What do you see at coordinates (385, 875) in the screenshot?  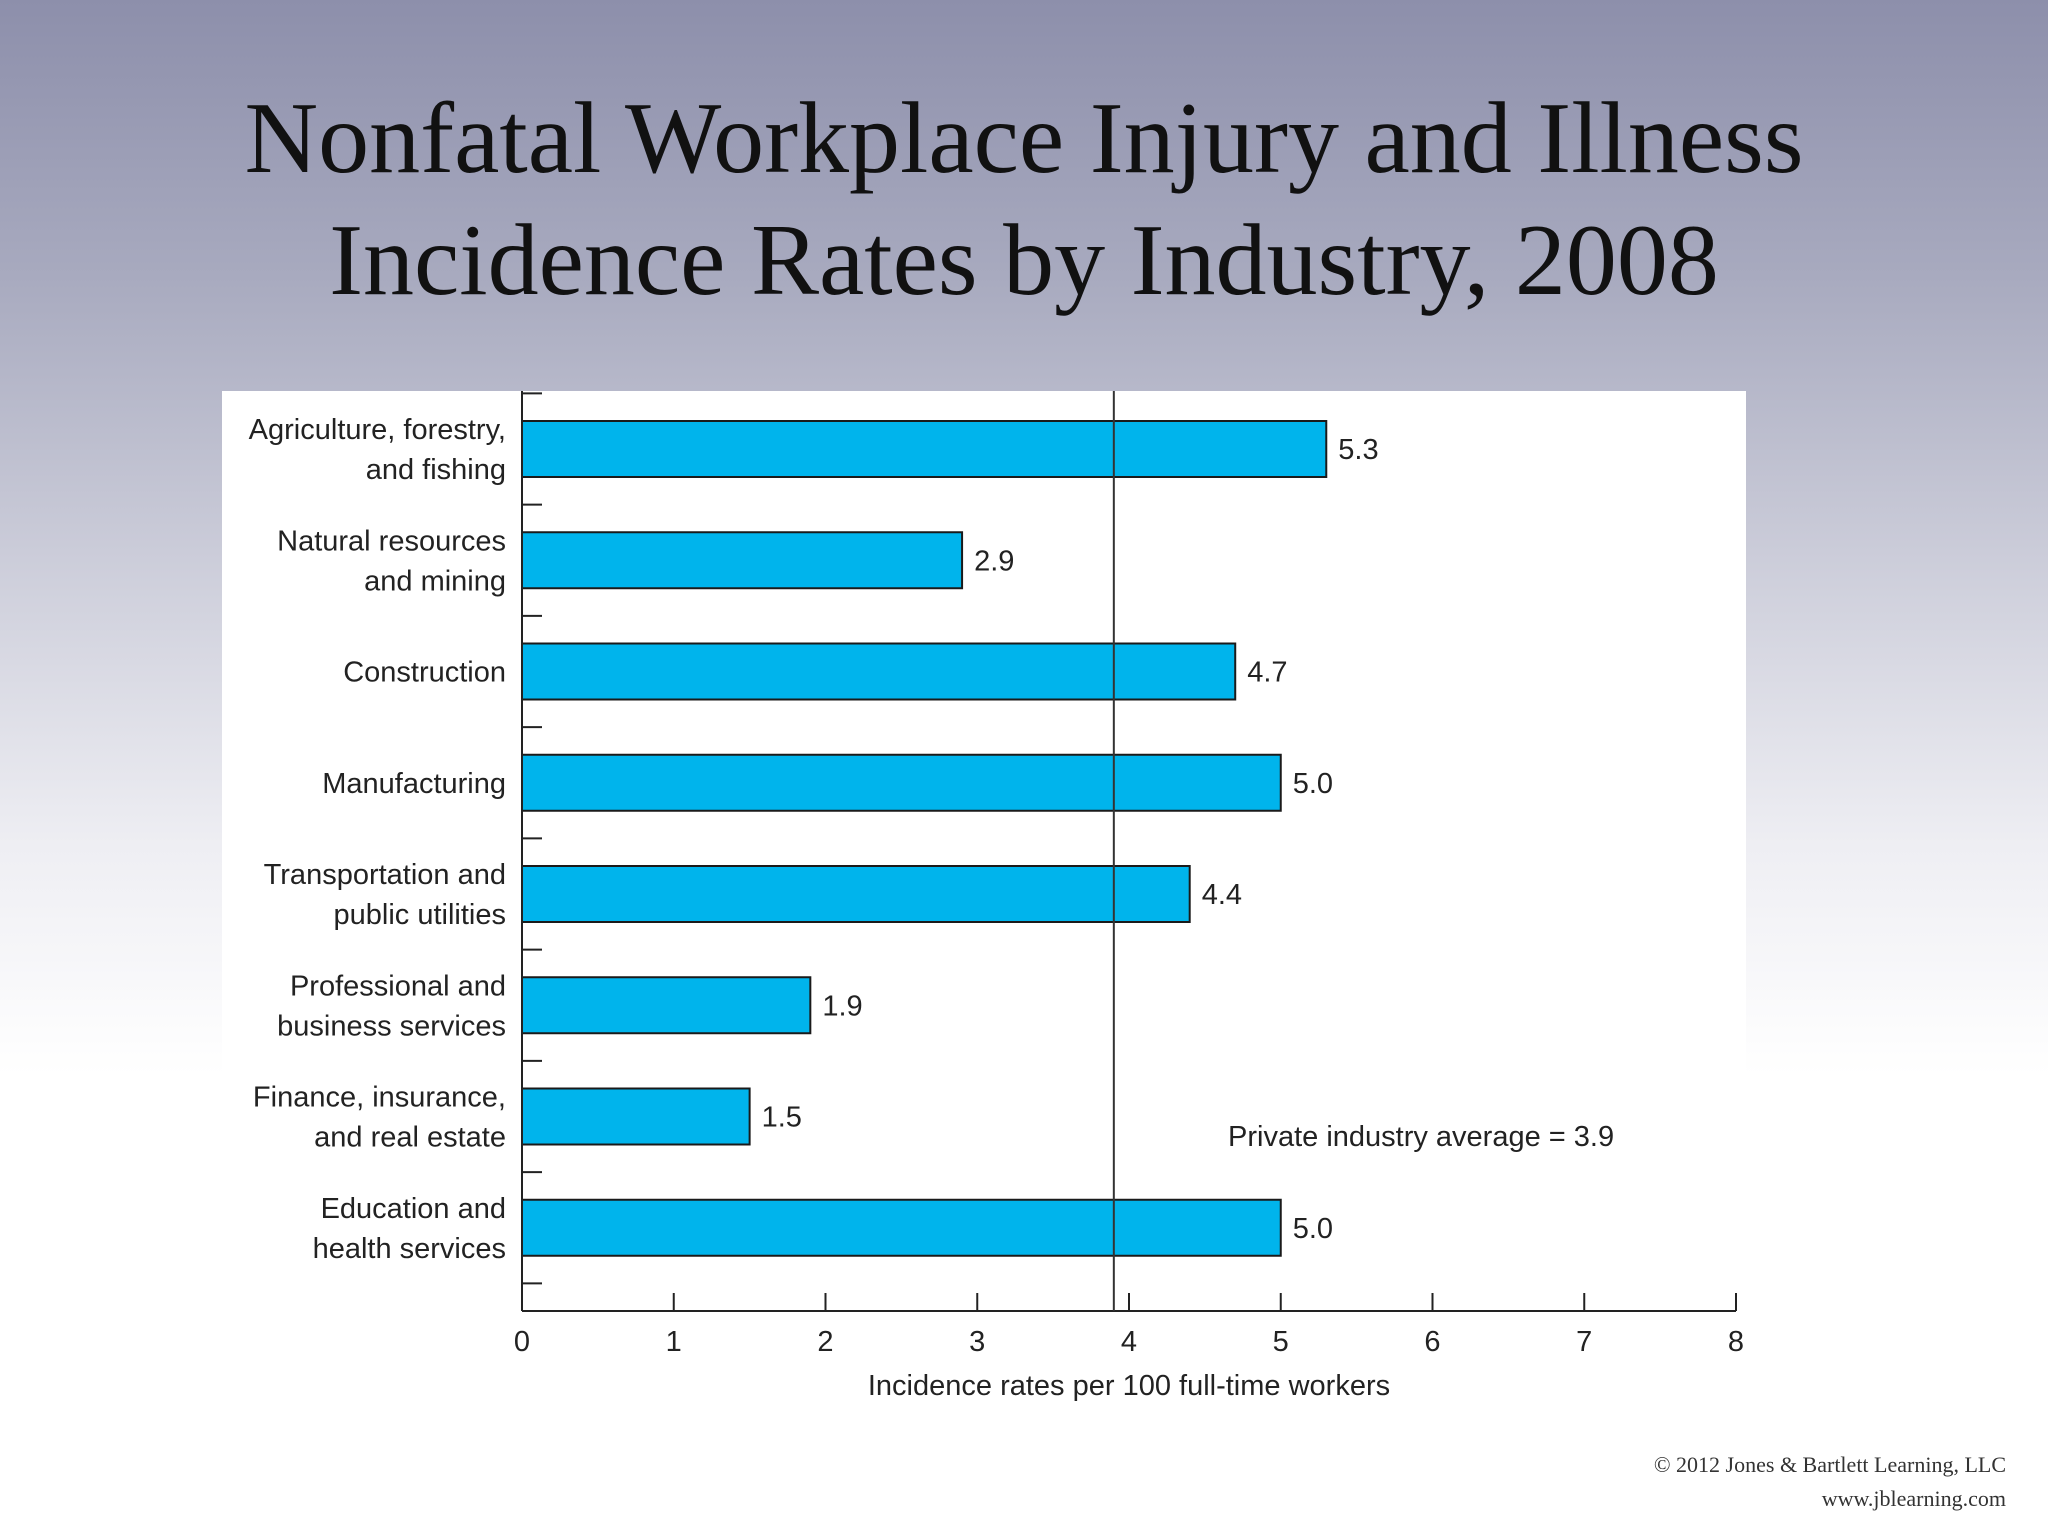 I see `category-label: Transportation and` at bounding box center [385, 875].